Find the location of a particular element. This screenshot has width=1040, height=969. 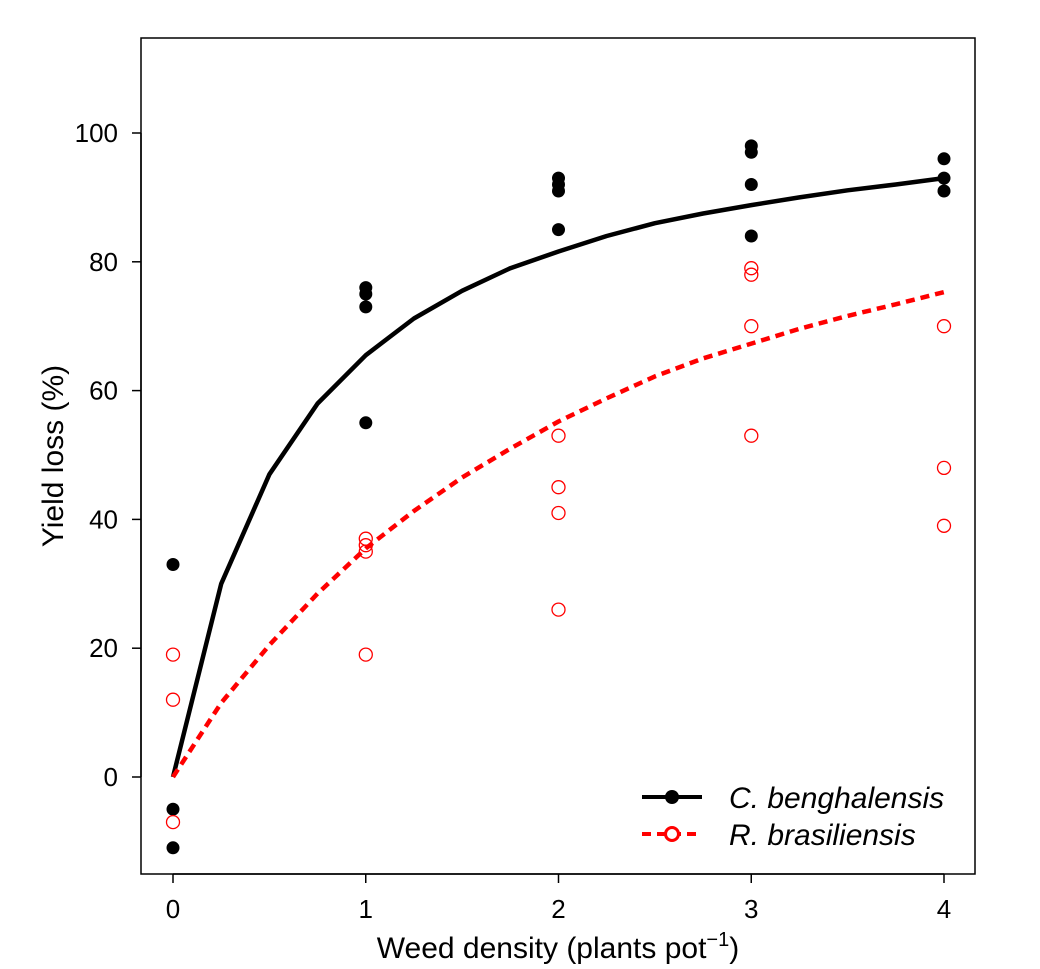

legend: C. benghalensis R. brasiliensis is located at coordinates (793, 817).